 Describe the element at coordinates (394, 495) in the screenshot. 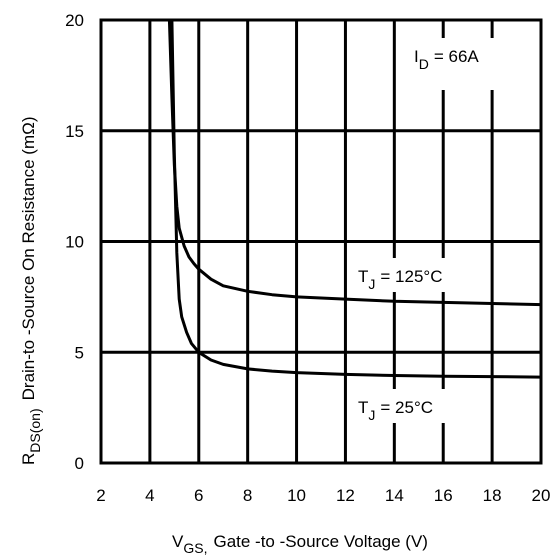

I see `x-tick-label: 14` at that location.